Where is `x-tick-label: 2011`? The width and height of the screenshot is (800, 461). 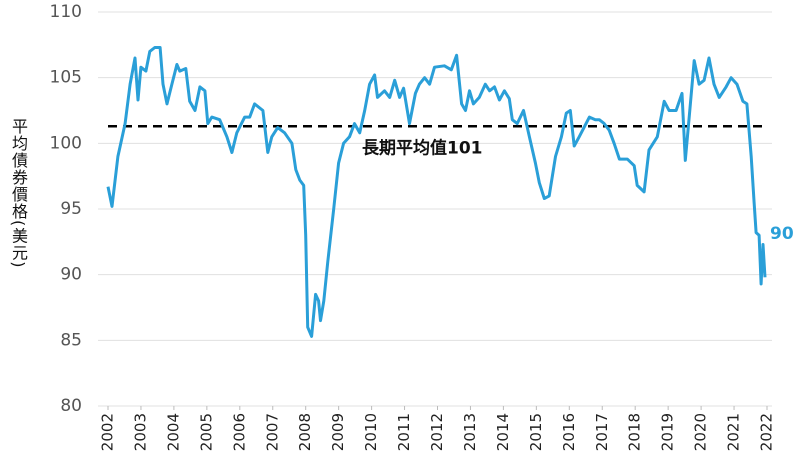 x-tick-label: 2011 is located at coordinates (404, 432).